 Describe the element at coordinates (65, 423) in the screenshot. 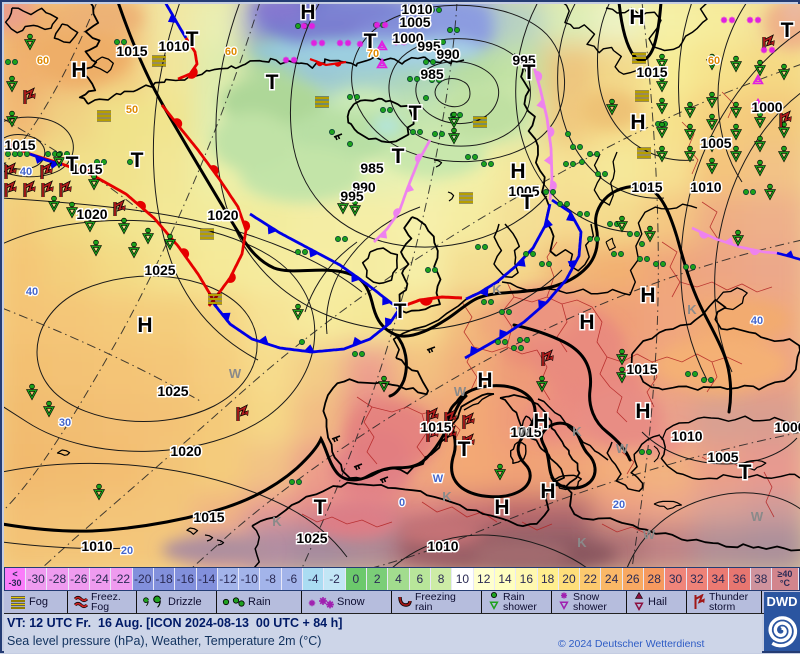

I see `svg-text: 30` at that location.